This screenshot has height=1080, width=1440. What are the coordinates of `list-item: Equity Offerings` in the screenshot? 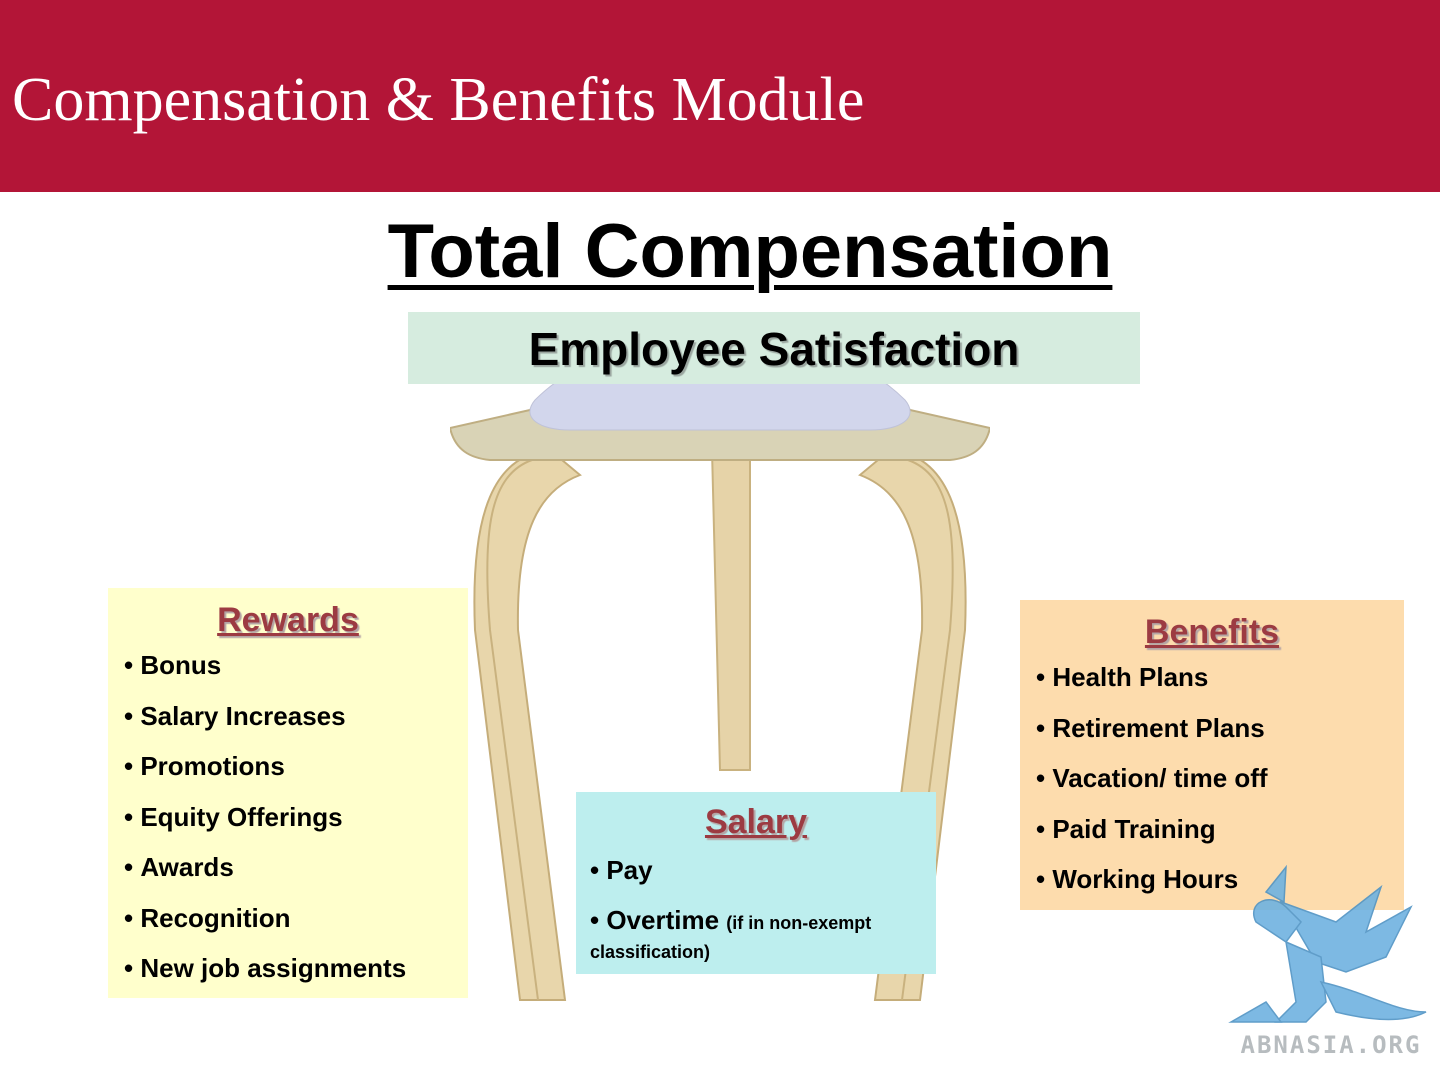 It's located at (296, 829).